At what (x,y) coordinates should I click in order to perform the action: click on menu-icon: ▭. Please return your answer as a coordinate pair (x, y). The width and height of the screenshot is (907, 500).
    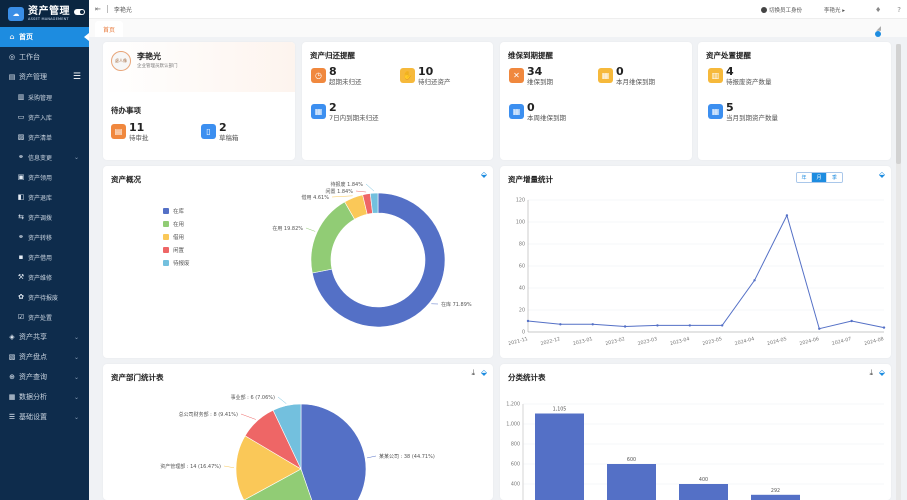
    Looking at the image, I should click on (21, 117).